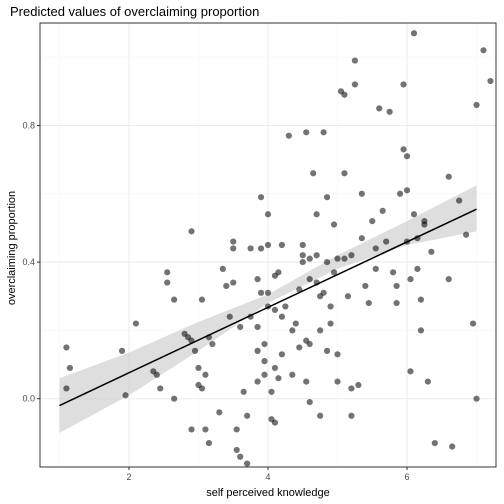 Image resolution: width=504 pixels, height=504 pixels. Describe the element at coordinates (407, 477) in the screenshot. I see `x-tick-label: 6` at that location.